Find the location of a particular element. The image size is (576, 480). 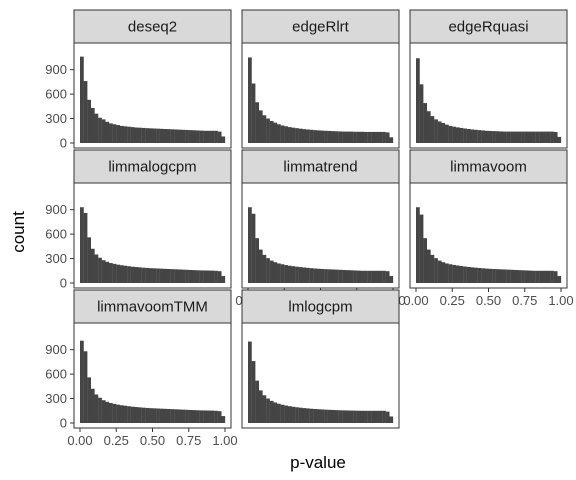

facet-strip-label: limmavoom is located at coordinates (488, 167).